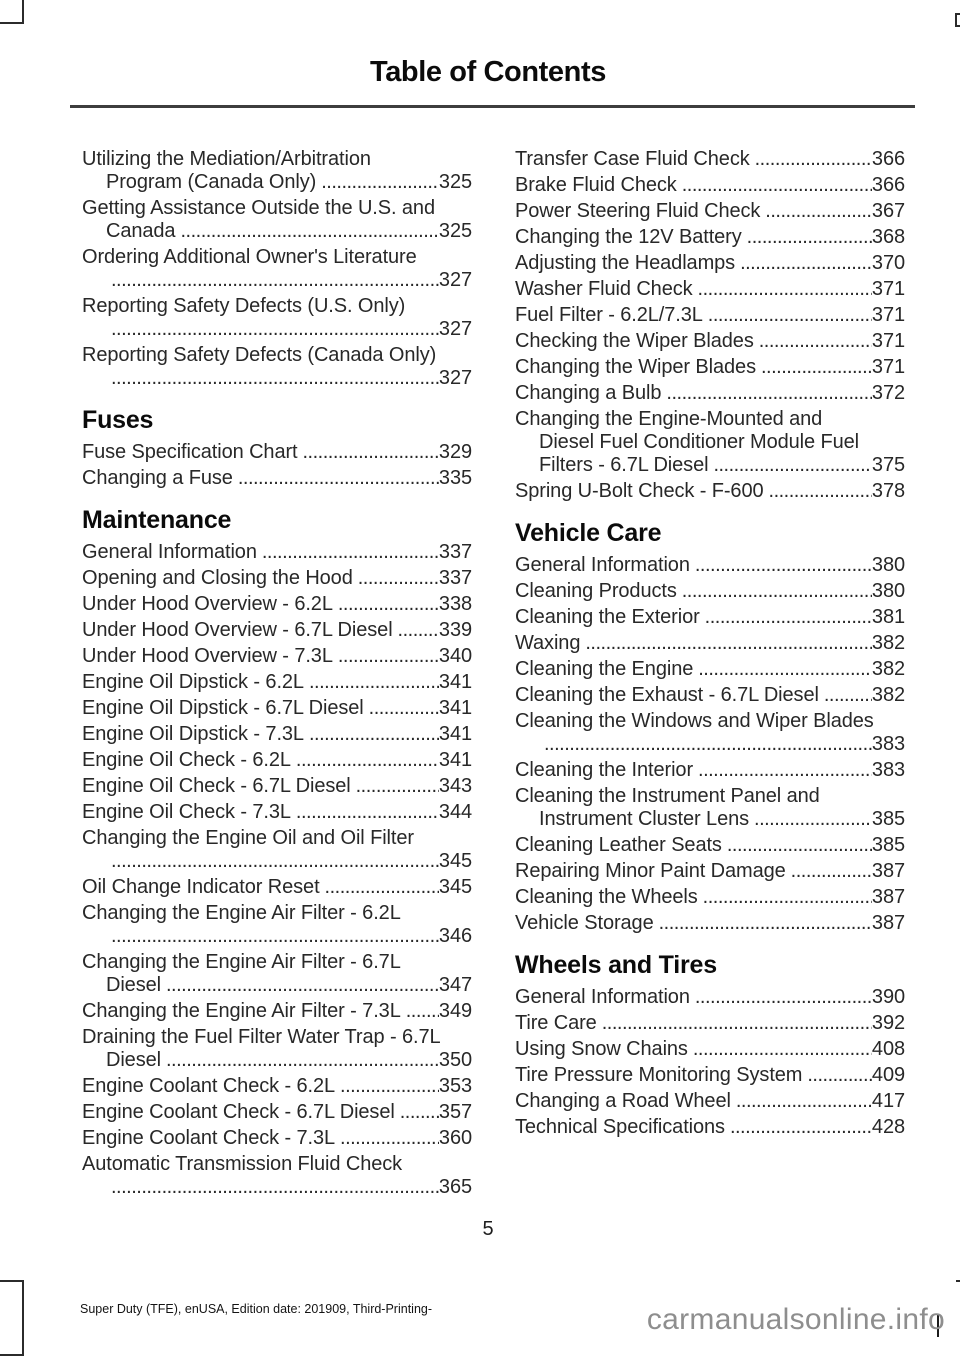 The width and height of the screenshot is (960, 1356). What do you see at coordinates (710, 565) in the screenshot?
I see `toc-entry: General Information 380` at bounding box center [710, 565].